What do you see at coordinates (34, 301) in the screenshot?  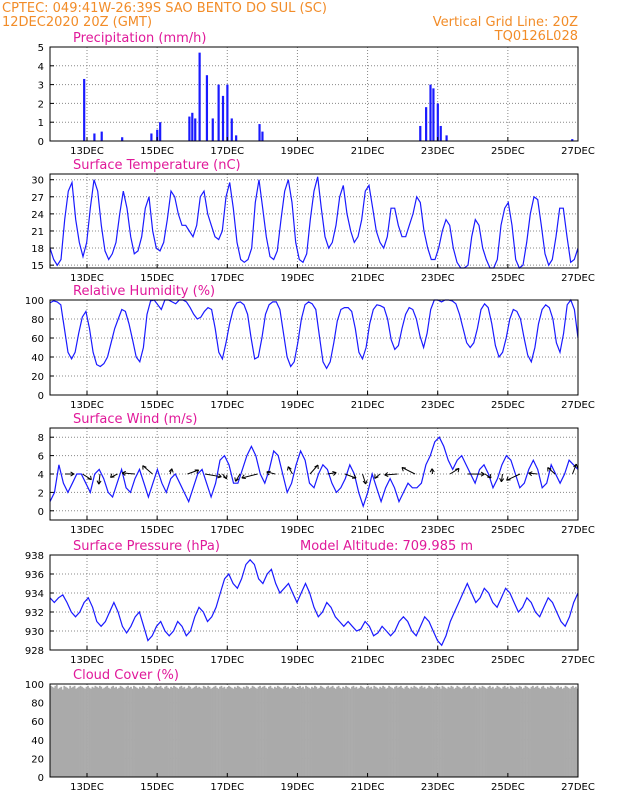 I see `y-tick-label: 100` at bounding box center [34, 301].